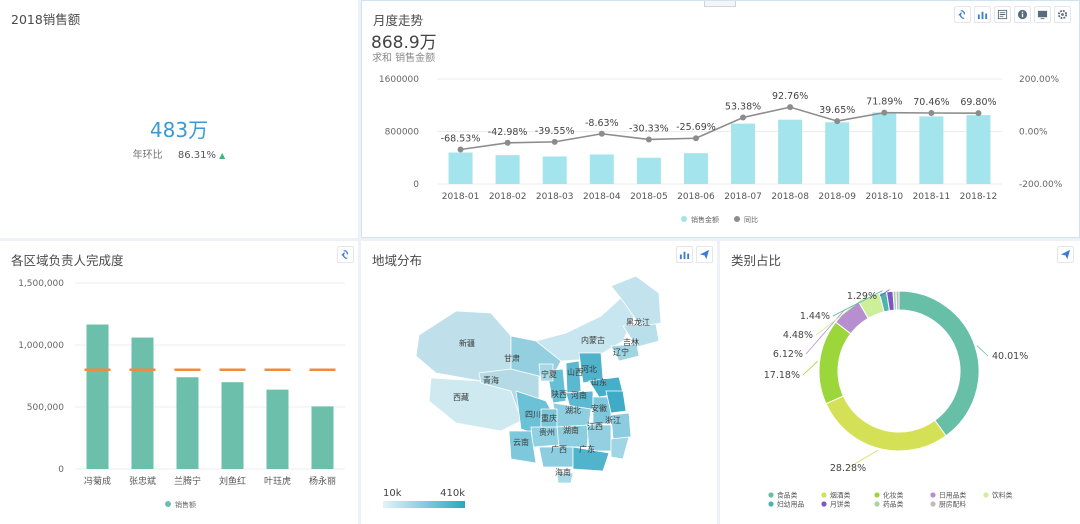  I want to click on label-zhejiang: 浙江, so click(613, 420).